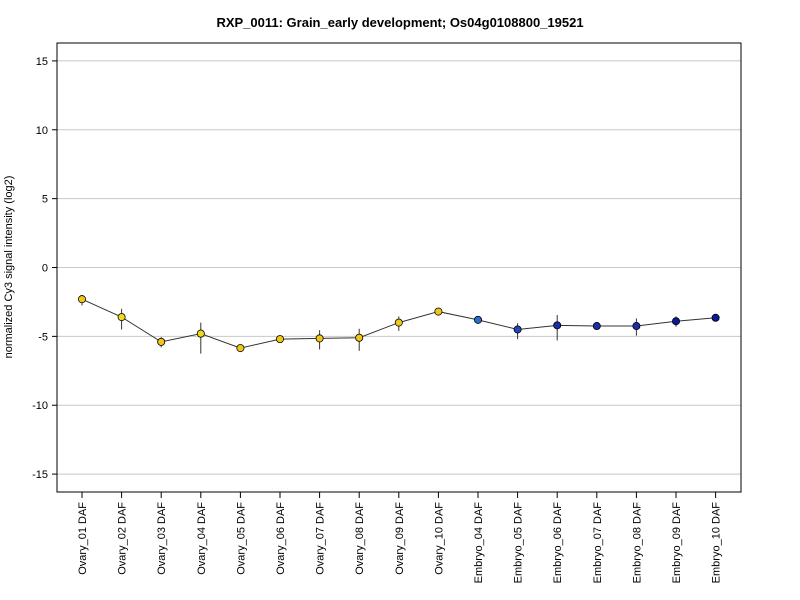 The image size is (800, 600). Describe the element at coordinates (123, 538) in the screenshot. I see `x-tick-label: Ovary_02 DAF` at that location.